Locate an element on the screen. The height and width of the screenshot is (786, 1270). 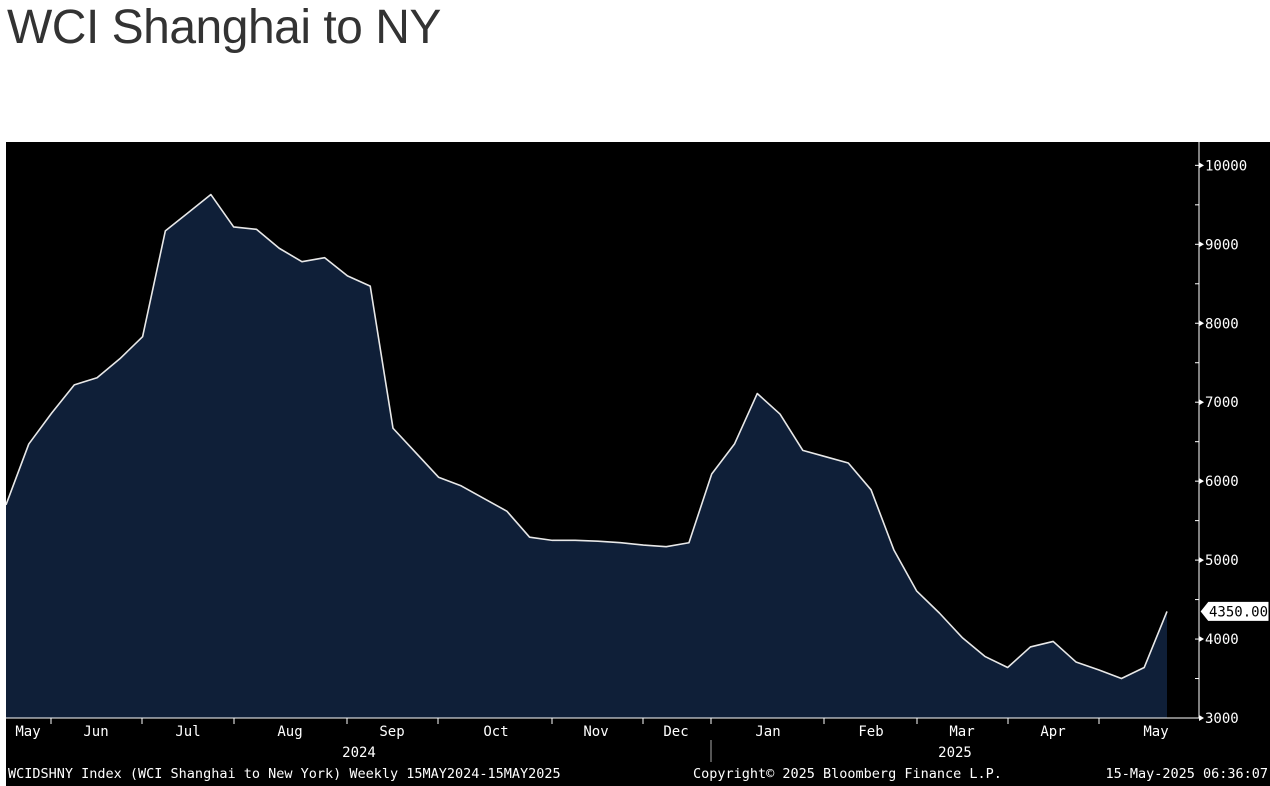
x-tick-label: Apr is located at coordinates (1052, 732).